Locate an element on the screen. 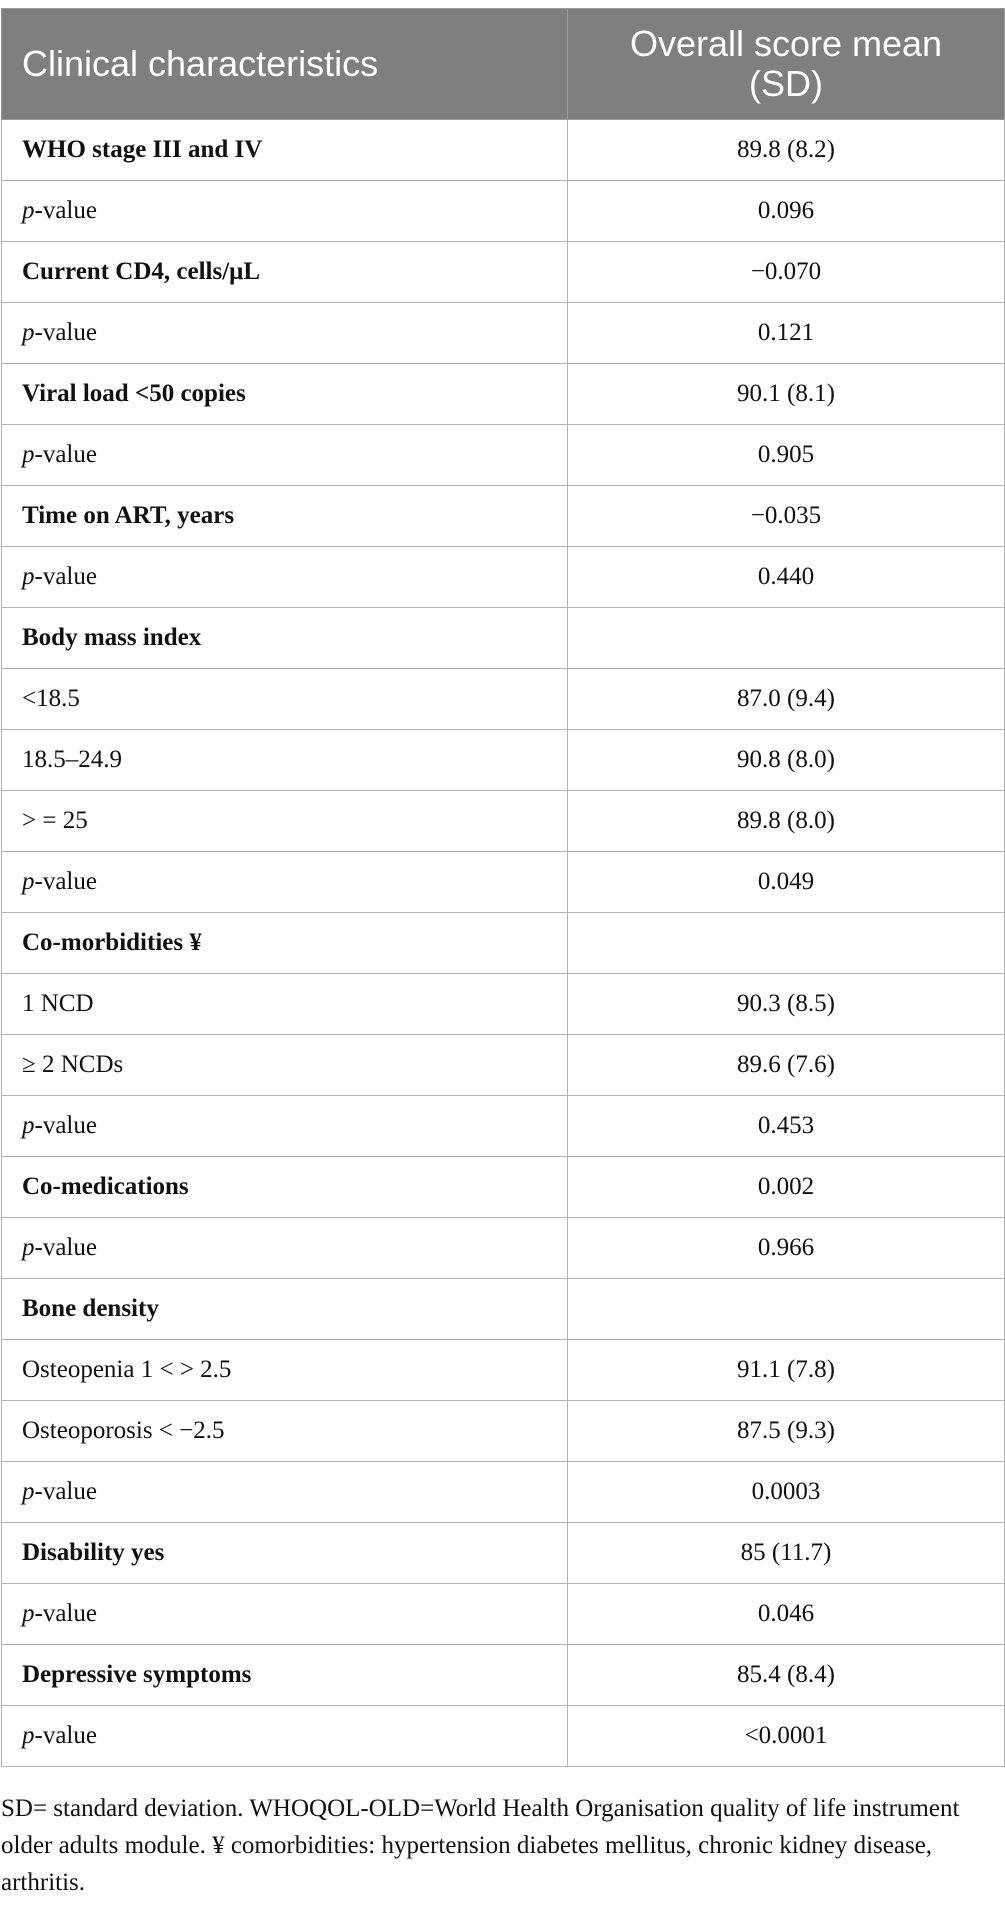 Image resolution: width=1005 pixels, height=1910 pixels. table-row: p-value 0.096 is located at coordinates (503, 211).